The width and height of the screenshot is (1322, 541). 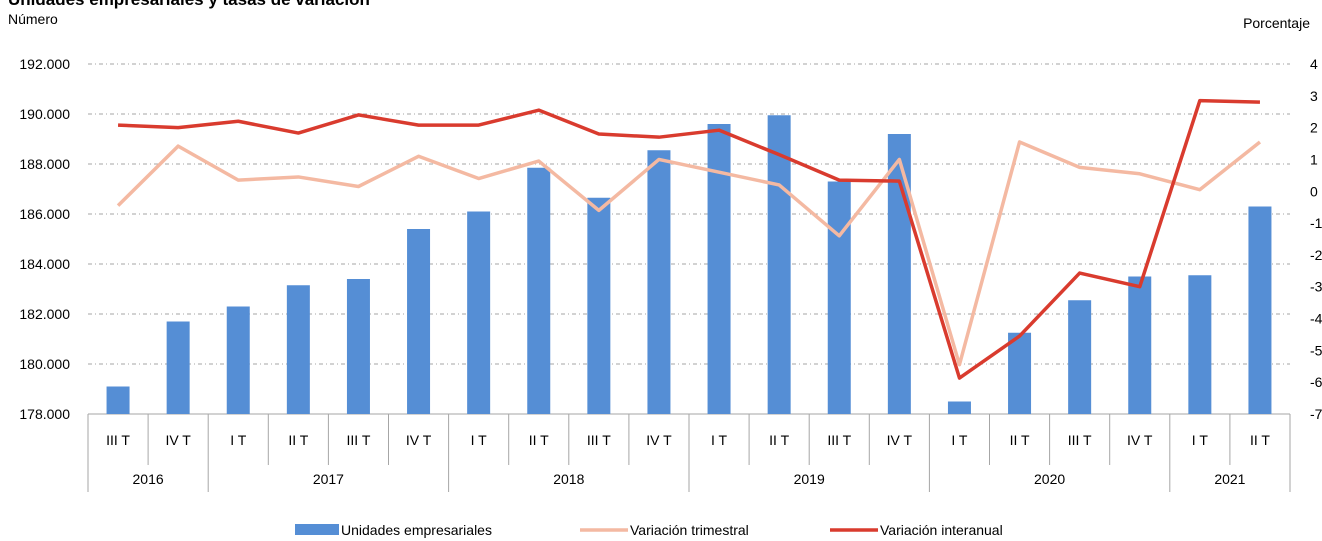 I want to click on year-label: 2017, so click(x=328, y=479).